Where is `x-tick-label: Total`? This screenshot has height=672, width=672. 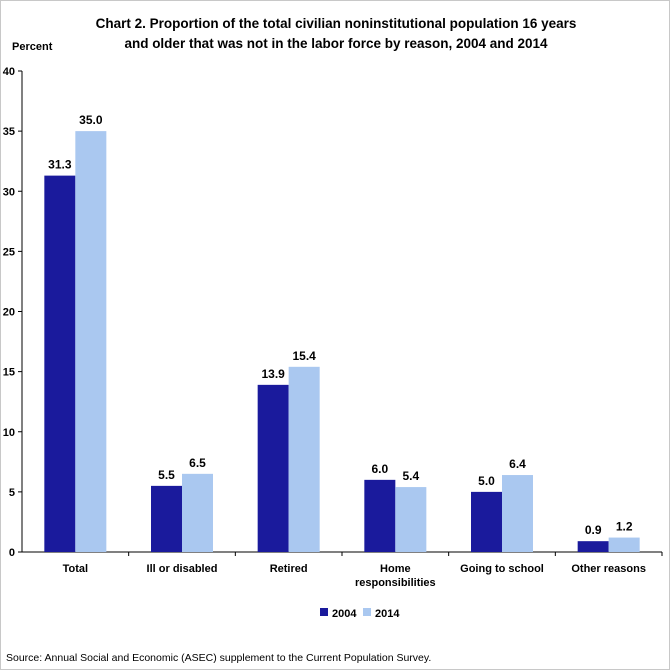
x-tick-label: Total is located at coordinates (75, 569).